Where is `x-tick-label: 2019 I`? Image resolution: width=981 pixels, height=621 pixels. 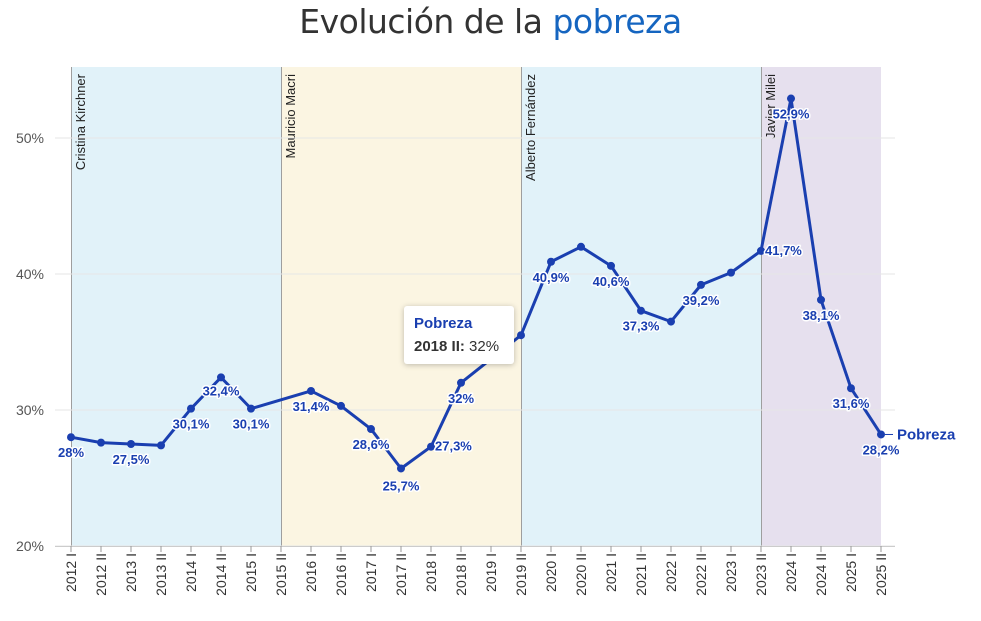 x-tick-label: 2019 I is located at coordinates (491, 572).